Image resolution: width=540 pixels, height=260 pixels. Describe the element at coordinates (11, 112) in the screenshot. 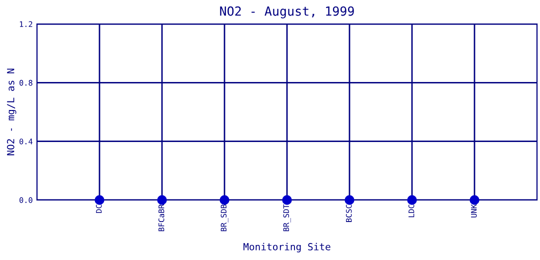

I see `y-axis-title: NO2 - mg/L as N` at that location.